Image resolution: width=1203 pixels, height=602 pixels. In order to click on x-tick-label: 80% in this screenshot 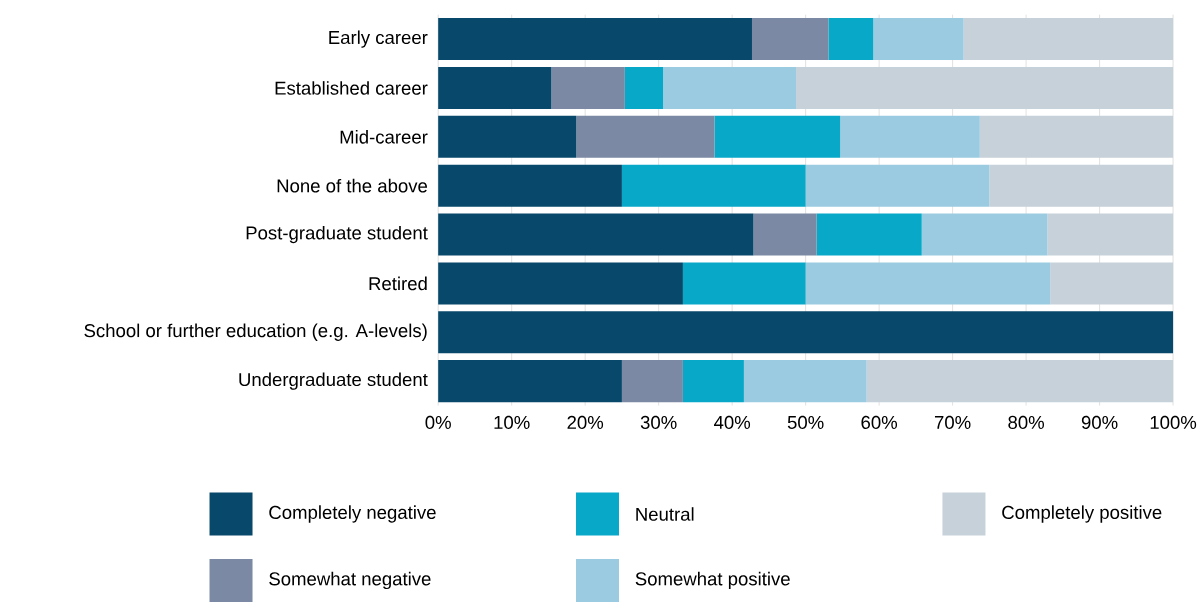, I will do `click(1026, 422)`.